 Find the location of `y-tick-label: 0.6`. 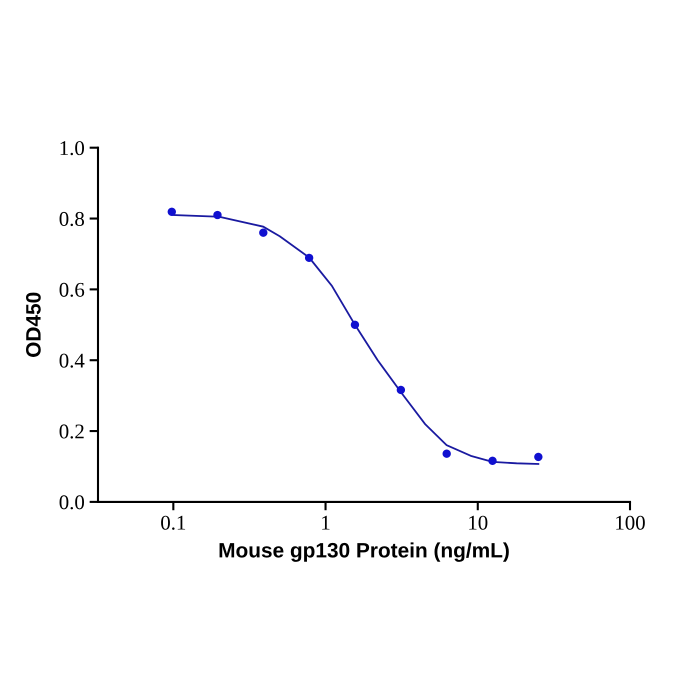

y-tick-label: 0.6 is located at coordinates (72, 289).